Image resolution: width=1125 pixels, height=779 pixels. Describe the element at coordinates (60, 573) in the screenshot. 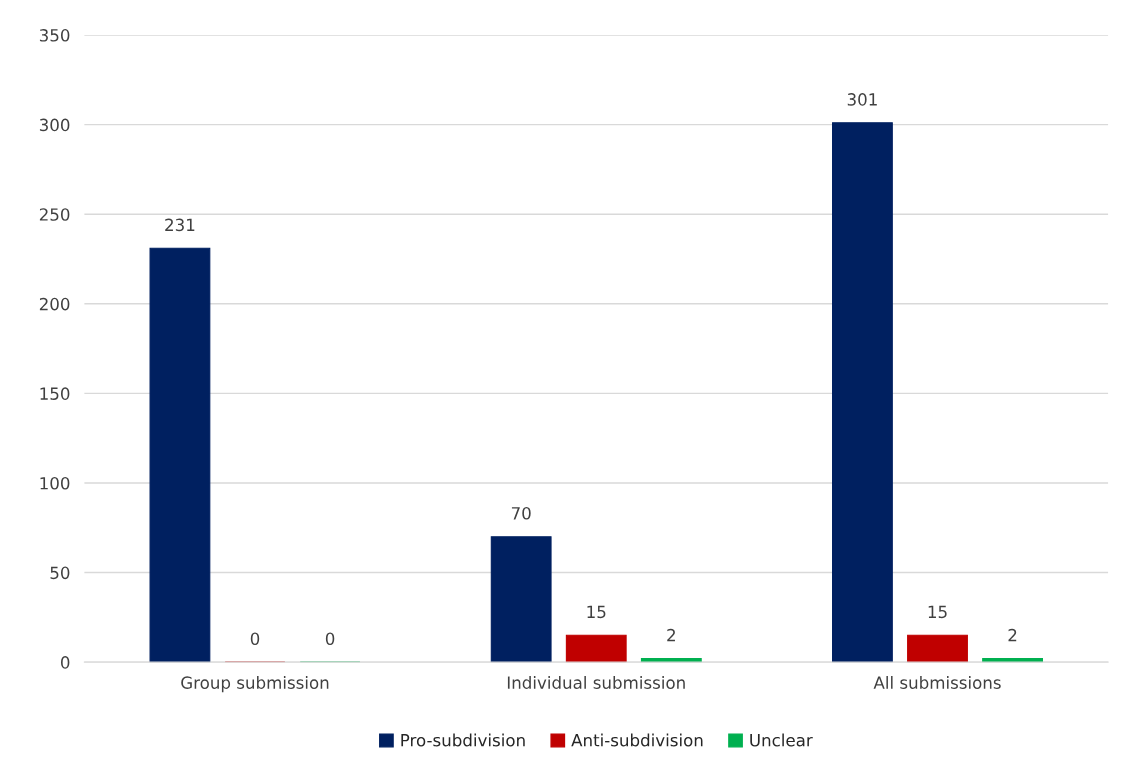

I see `y-tick-label: 50` at that location.